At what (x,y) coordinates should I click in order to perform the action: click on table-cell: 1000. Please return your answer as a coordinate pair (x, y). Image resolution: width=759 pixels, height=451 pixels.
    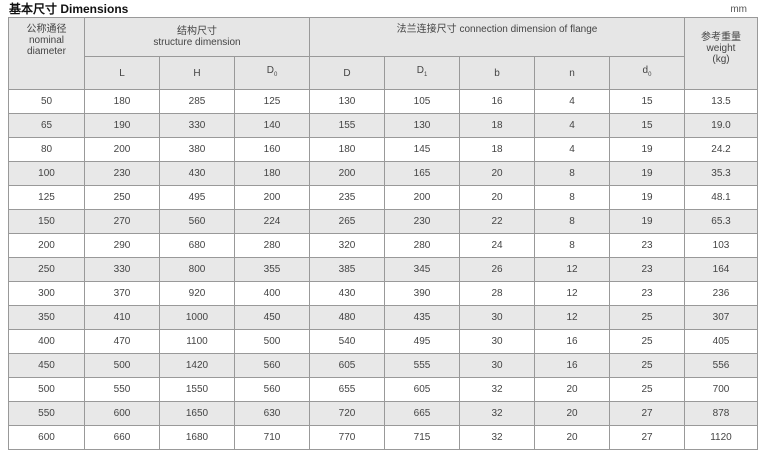
    Looking at the image, I should click on (197, 317).